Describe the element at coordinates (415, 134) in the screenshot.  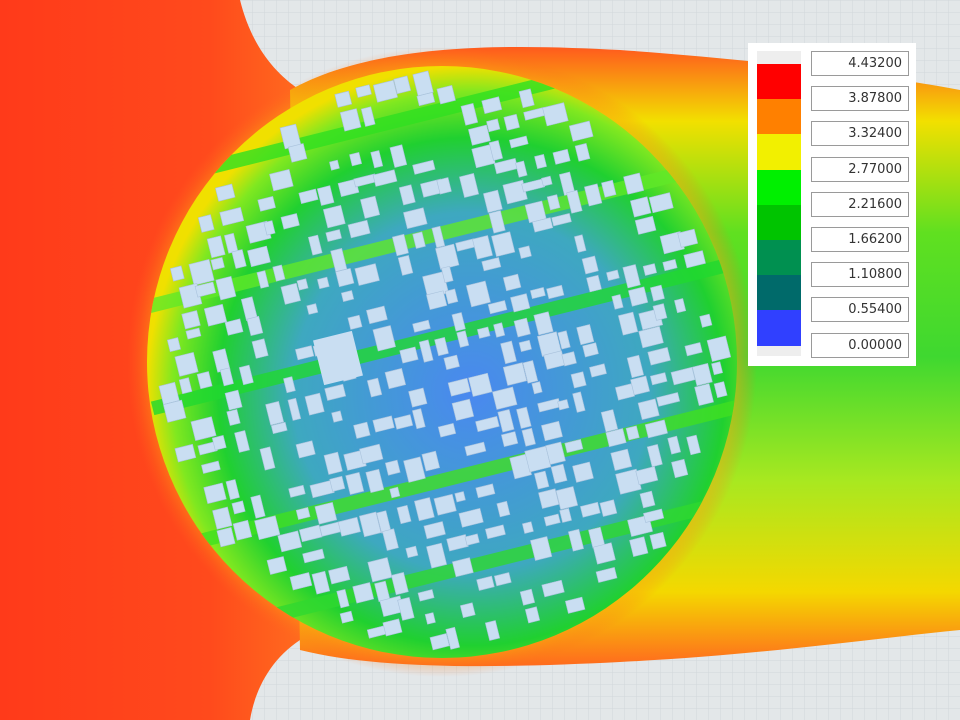
I see `street` at that location.